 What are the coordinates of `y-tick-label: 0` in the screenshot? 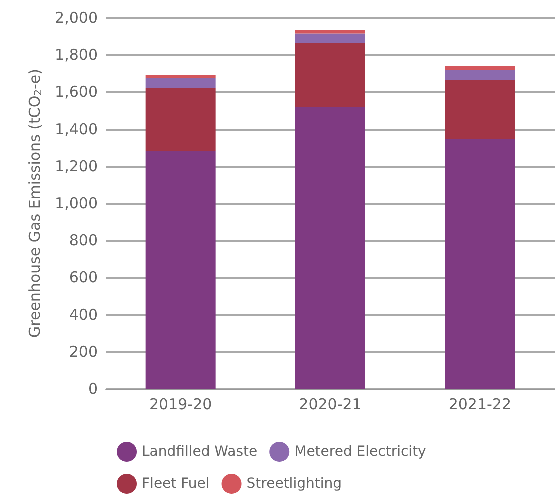 It's located at (93, 389).